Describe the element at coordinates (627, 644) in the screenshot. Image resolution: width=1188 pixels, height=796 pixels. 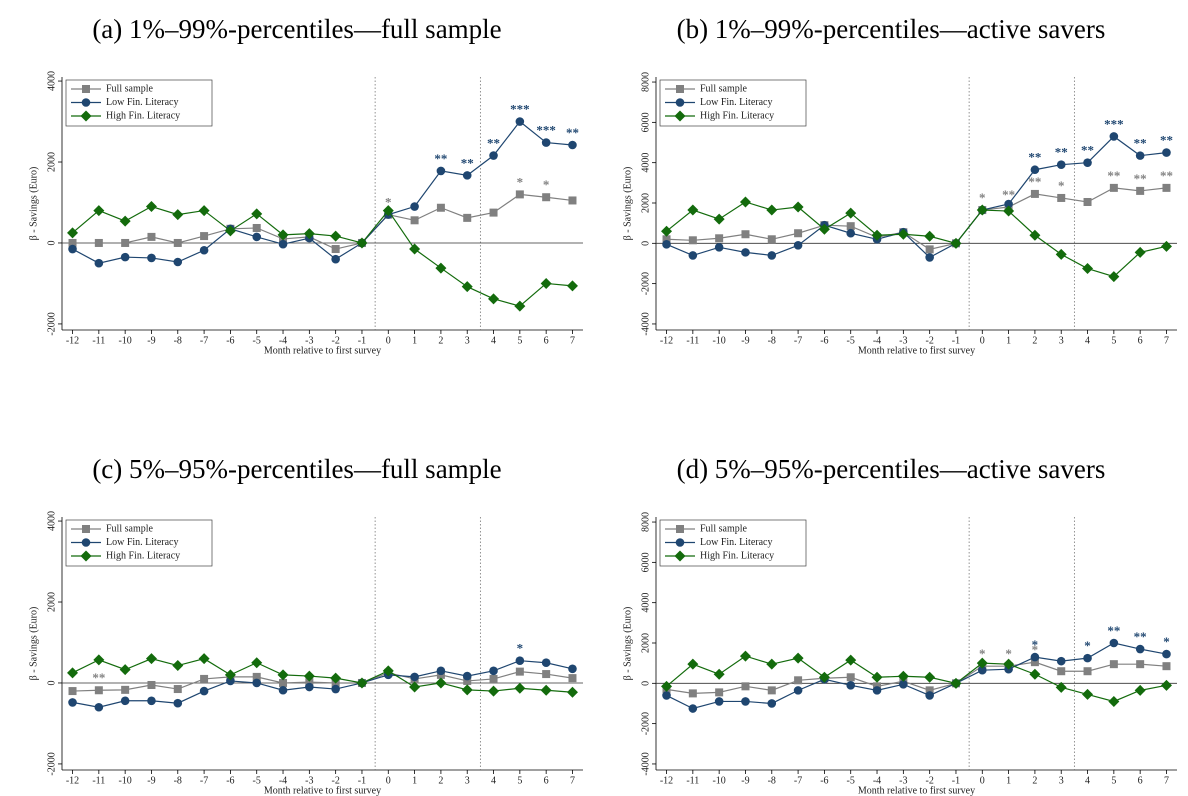
I see `y-axis-label: β - Savings (Euro)` at that location.